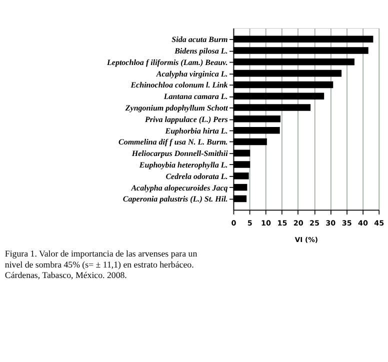 This screenshot has width=388, height=362. I want to click on y-tick-label: Commelina dif f usa N. L. Burm., so click(173, 142).